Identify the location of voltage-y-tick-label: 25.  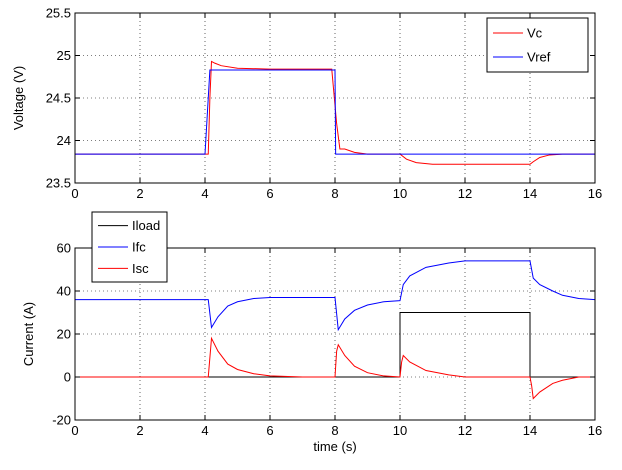
(64, 55).